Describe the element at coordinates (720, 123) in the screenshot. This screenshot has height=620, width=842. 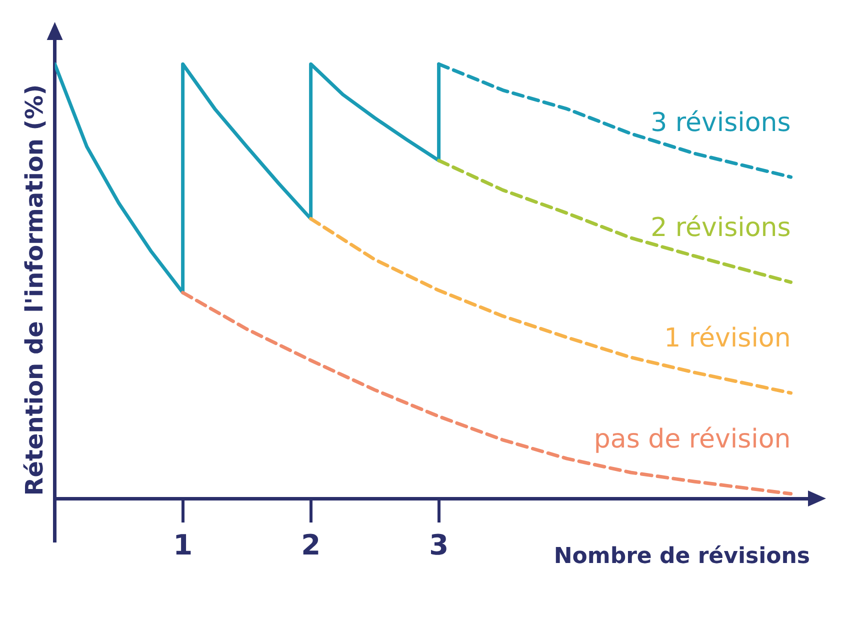
I see `series-label: 3 révisions` at that location.